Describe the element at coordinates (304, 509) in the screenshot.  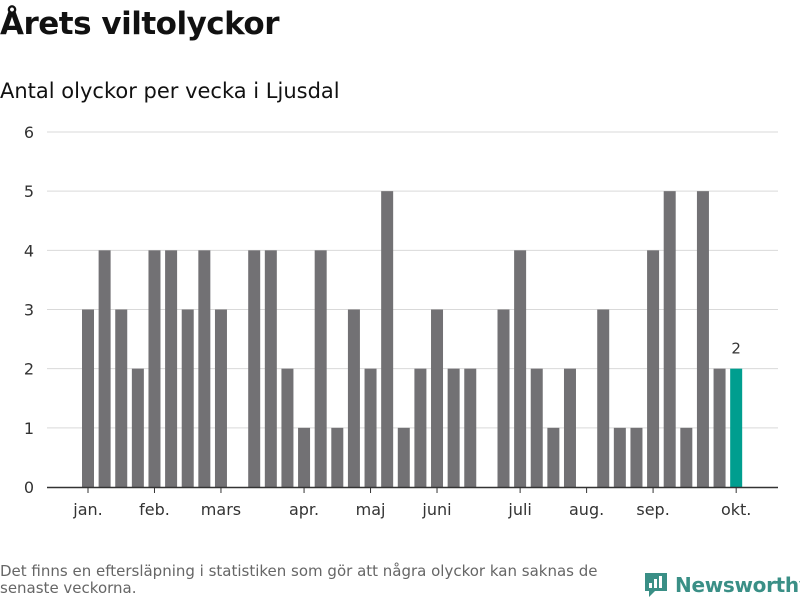
I see `x-tick-label: apr.` at that location.